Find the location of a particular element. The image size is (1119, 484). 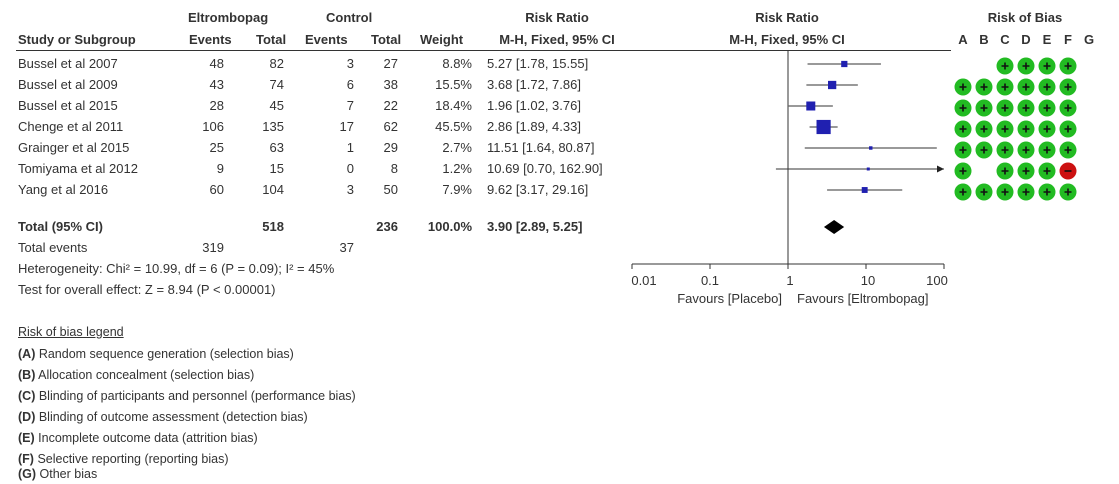

events2-cell: 0 is located at coordinates (350, 168).